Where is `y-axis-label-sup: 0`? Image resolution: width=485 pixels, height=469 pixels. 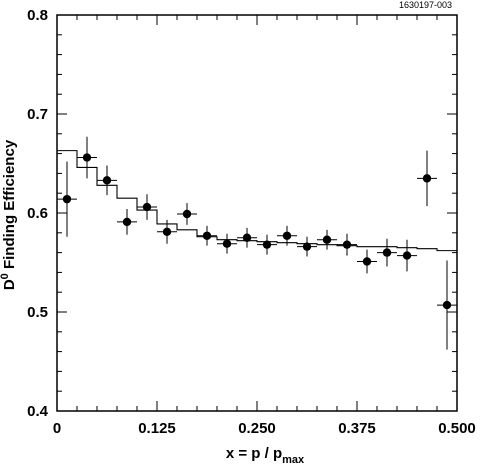 y-axis-label-sup: 0 is located at coordinates (5, 276).